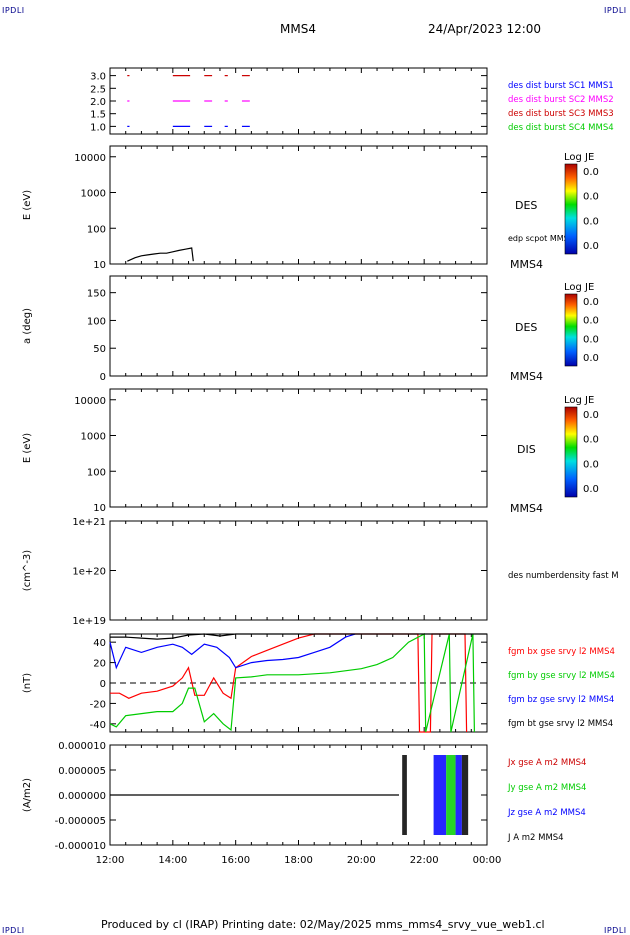  I want to click on panel-right-label: DES, so click(526, 327).